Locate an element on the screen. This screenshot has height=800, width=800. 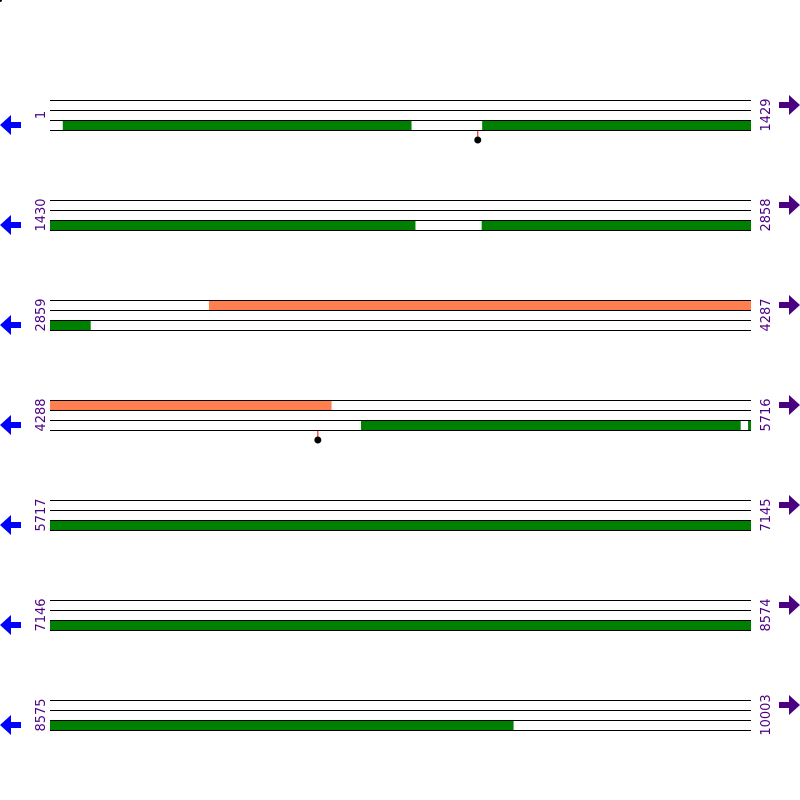
row-start-label: 5717 is located at coordinates (41, 514).